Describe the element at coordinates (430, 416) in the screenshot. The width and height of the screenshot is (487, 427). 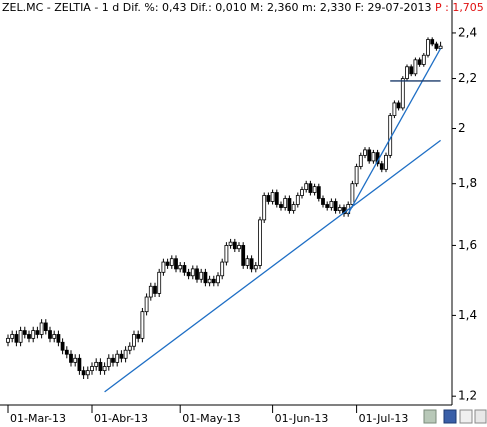
I see `icon` at that location.